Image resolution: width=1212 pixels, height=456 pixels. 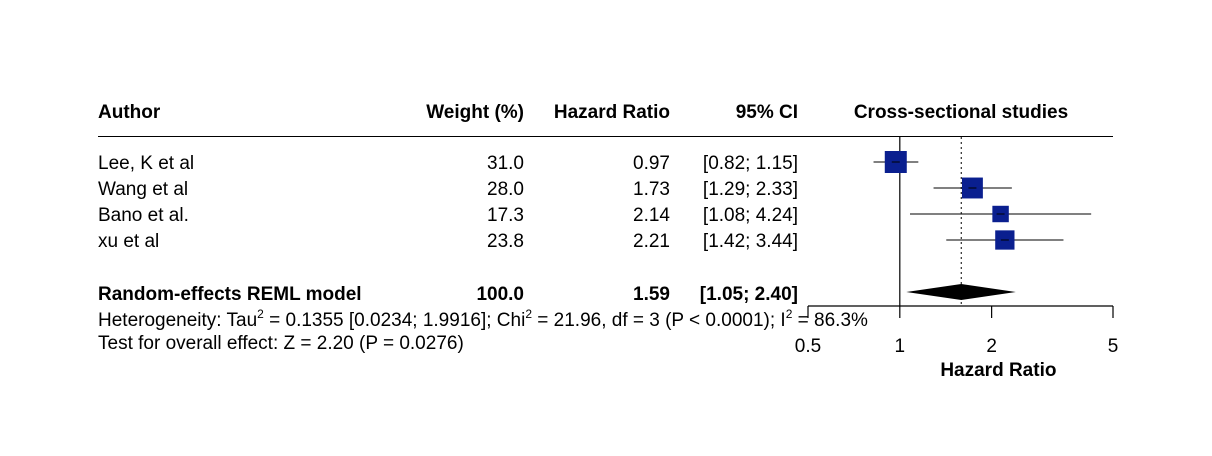 I want to click on summary-ci: [1.05; 2.40], so click(x=748, y=294).